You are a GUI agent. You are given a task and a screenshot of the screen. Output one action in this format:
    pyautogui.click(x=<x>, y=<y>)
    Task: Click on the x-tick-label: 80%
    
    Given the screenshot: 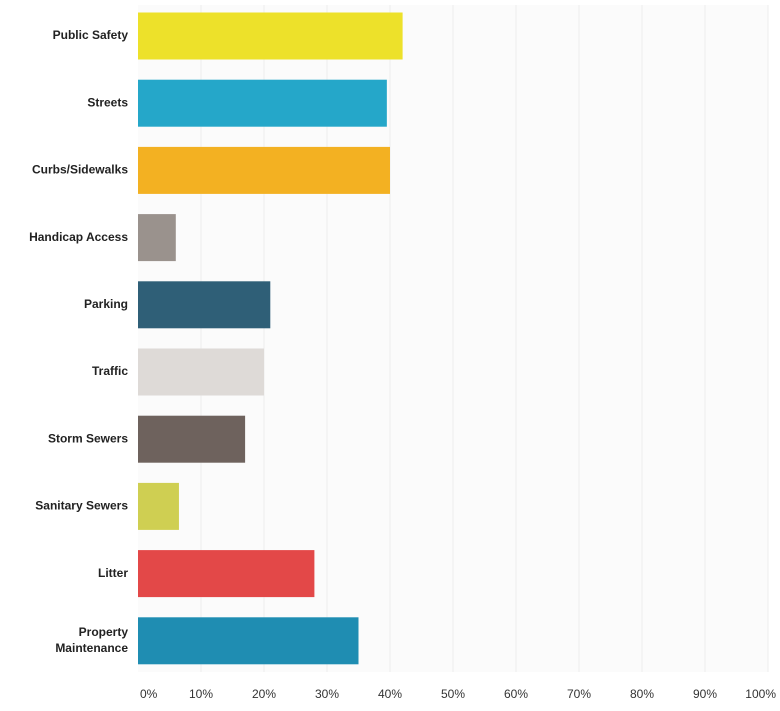 What is the action you would take?
    pyautogui.click(x=642, y=694)
    